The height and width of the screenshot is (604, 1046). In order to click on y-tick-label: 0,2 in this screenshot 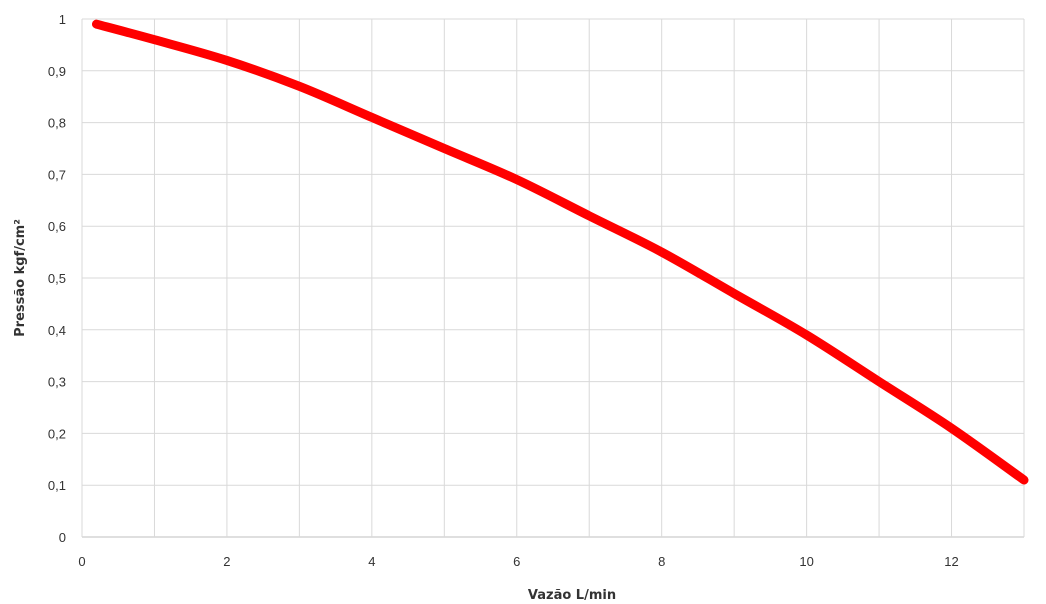, I will do `click(57, 433)`.